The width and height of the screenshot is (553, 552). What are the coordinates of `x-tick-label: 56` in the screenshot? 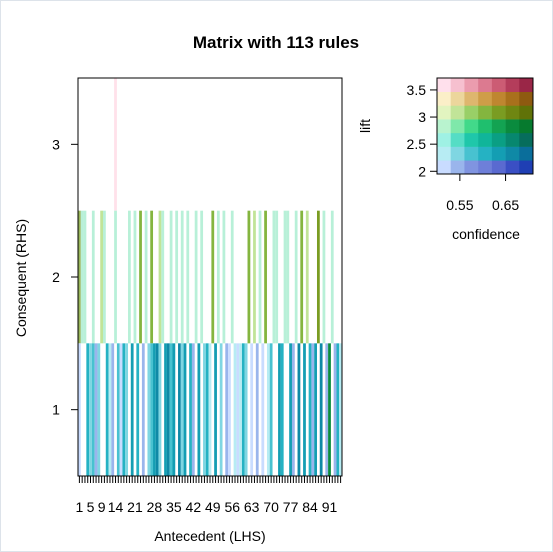 It's located at (232, 507).